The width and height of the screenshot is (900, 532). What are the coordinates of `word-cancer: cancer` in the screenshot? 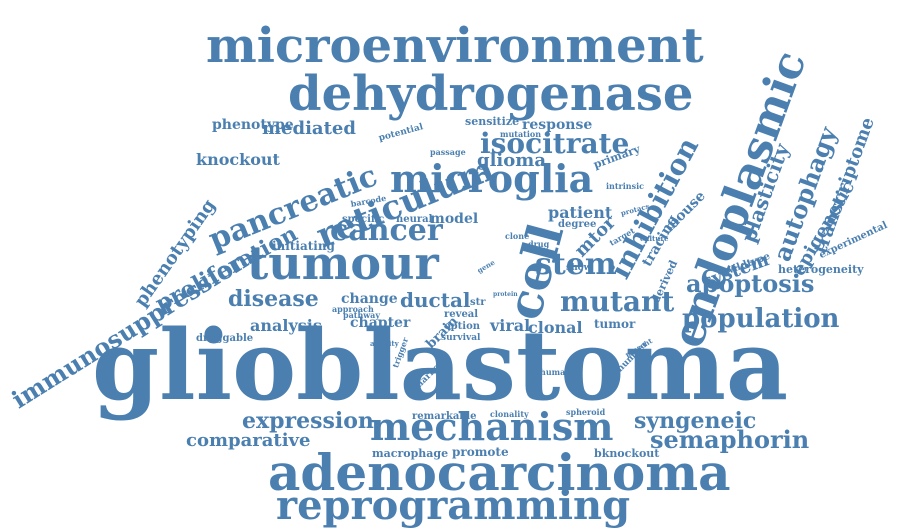 It's located at (386, 230).